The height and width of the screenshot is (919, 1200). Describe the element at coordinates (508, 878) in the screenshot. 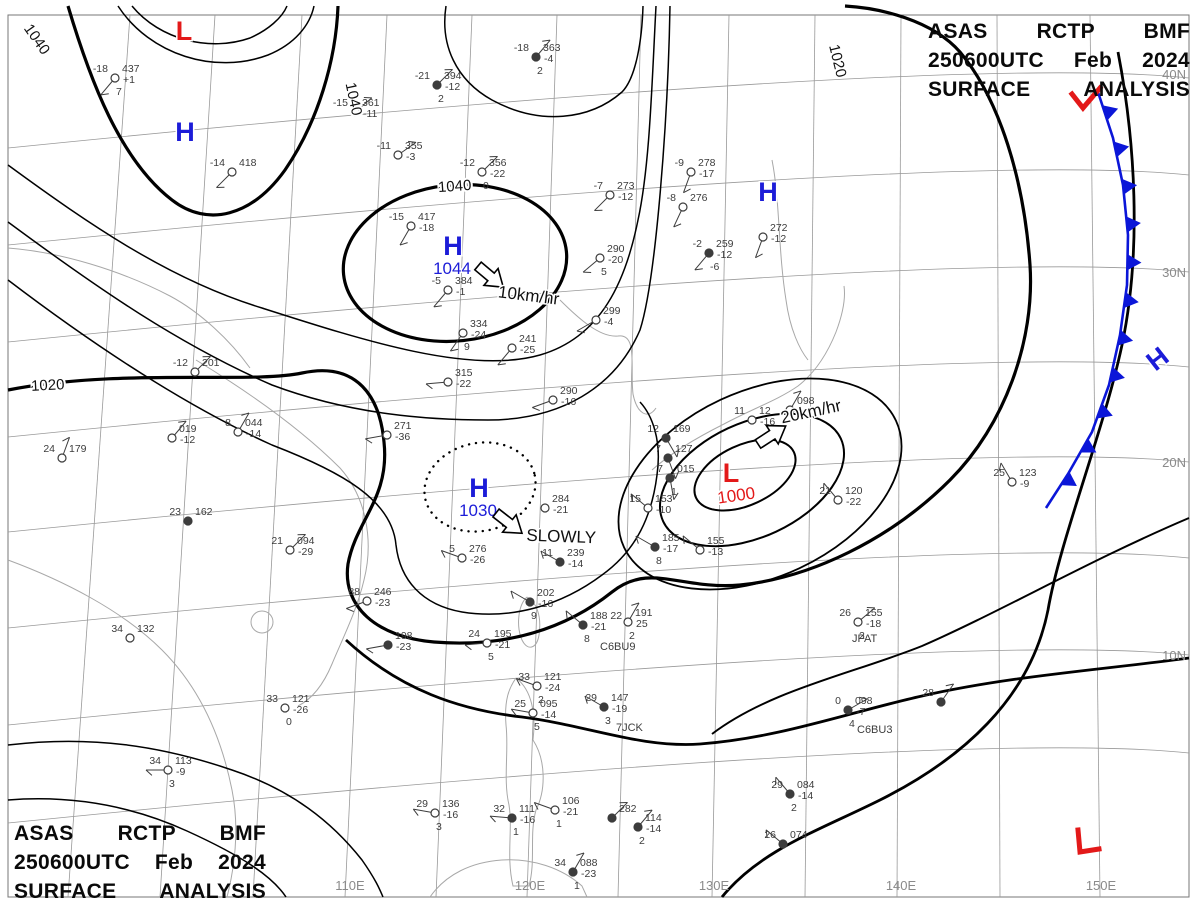

I see `coastline` at that location.